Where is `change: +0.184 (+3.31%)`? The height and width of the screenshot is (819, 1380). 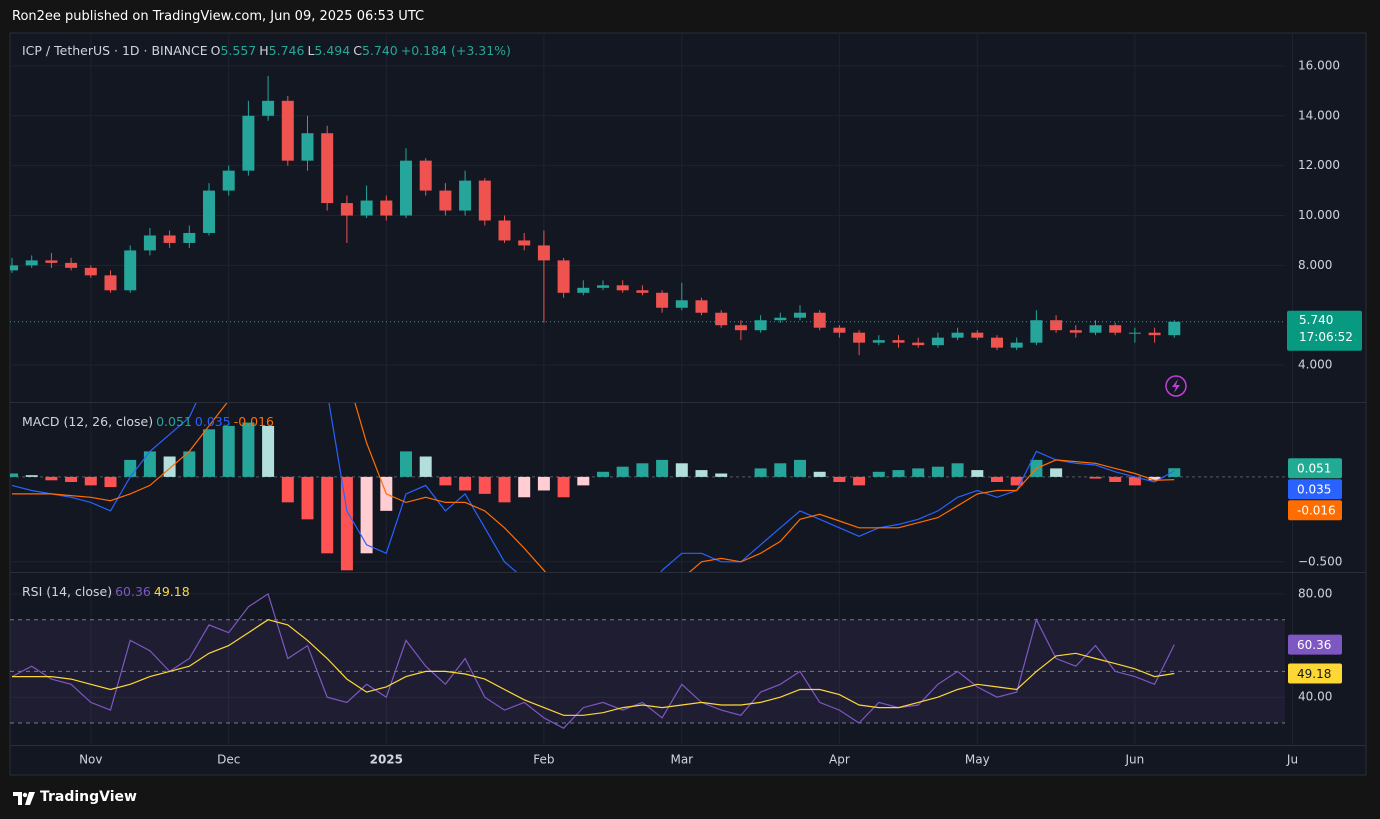 change: +0.184 (+3.31%) is located at coordinates (455, 50).